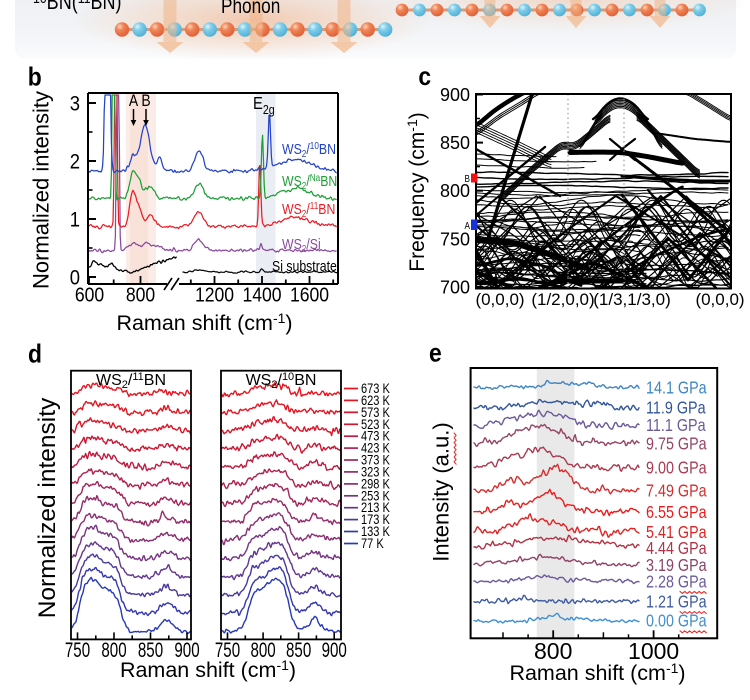  Describe the element at coordinates (676, 444) in the screenshot. I see `svg-text: 9.75 GPa` at that location.